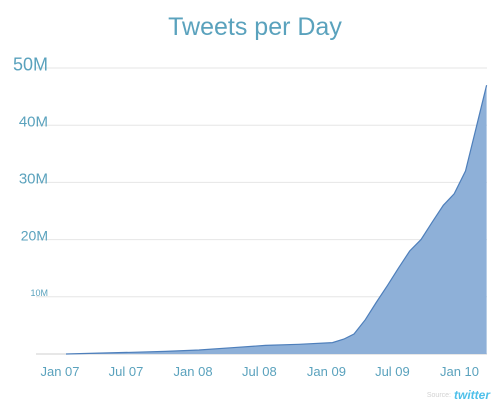  What do you see at coordinates (34, 236) in the screenshot?
I see `y-tick-label: 20M` at bounding box center [34, 236].